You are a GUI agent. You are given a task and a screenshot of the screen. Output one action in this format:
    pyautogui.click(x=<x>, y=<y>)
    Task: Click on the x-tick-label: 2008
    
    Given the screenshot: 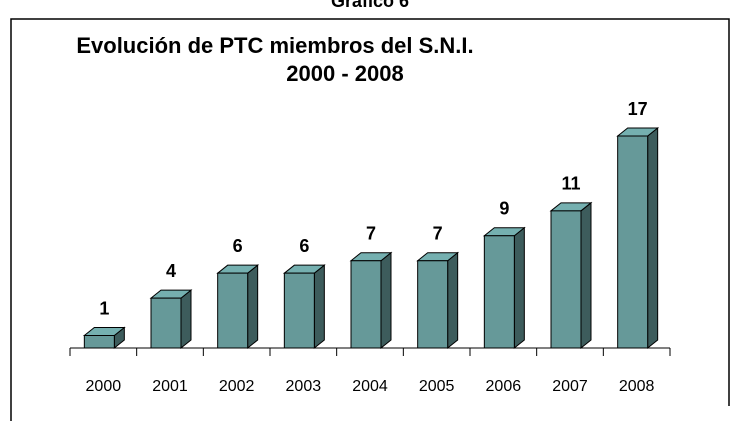 What is the action you would take?
    pyautogui.click(x=637, y=386)
    